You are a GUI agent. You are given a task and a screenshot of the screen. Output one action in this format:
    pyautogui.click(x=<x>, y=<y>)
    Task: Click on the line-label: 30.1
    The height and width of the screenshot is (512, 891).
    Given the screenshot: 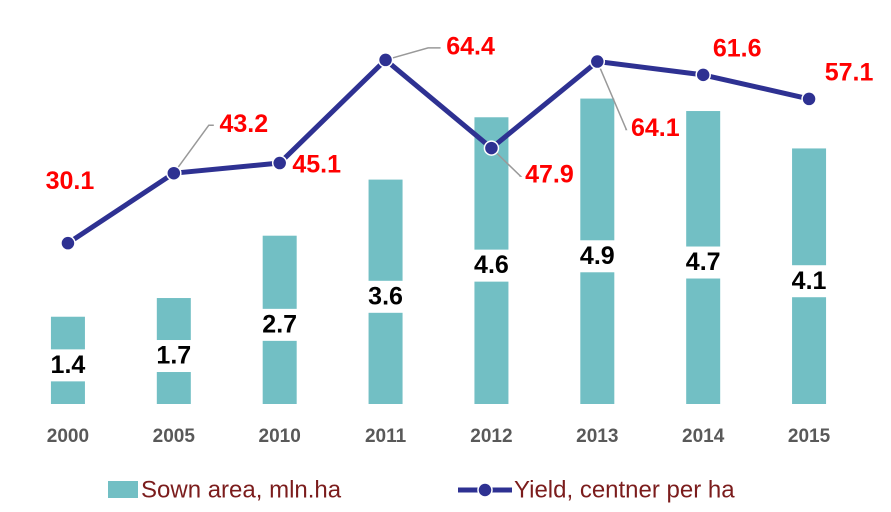 What is the action you would take?
    pyautogui.click(x=70, y=181)
    